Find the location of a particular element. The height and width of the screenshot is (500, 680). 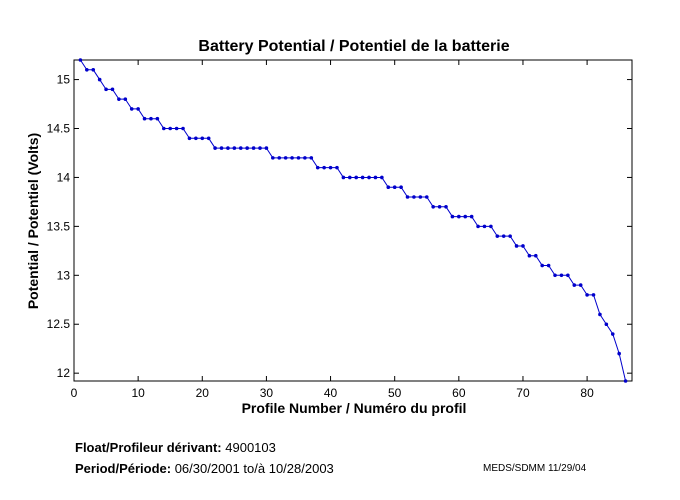

x-tick-label: 80 is located at coordinates (587, 393).